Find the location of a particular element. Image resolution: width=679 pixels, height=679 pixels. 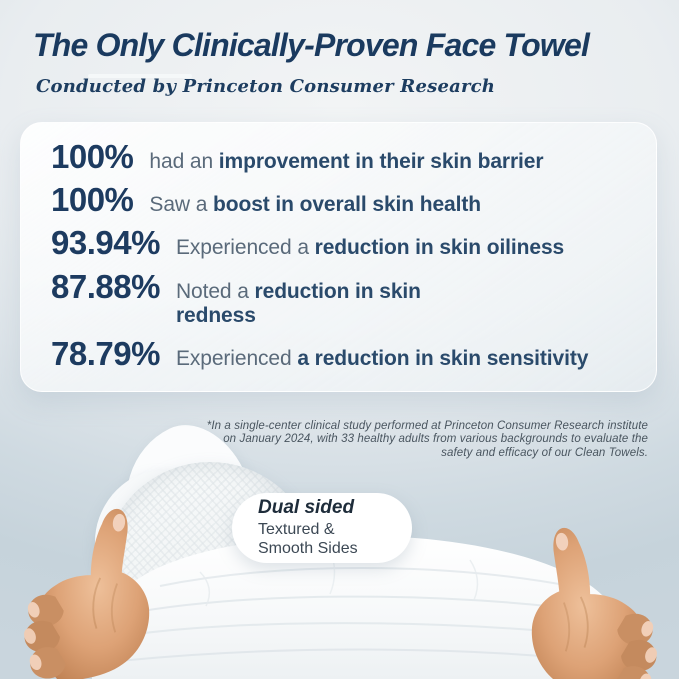

badge-line-1: Textured & is located at coordinates (296, 529).